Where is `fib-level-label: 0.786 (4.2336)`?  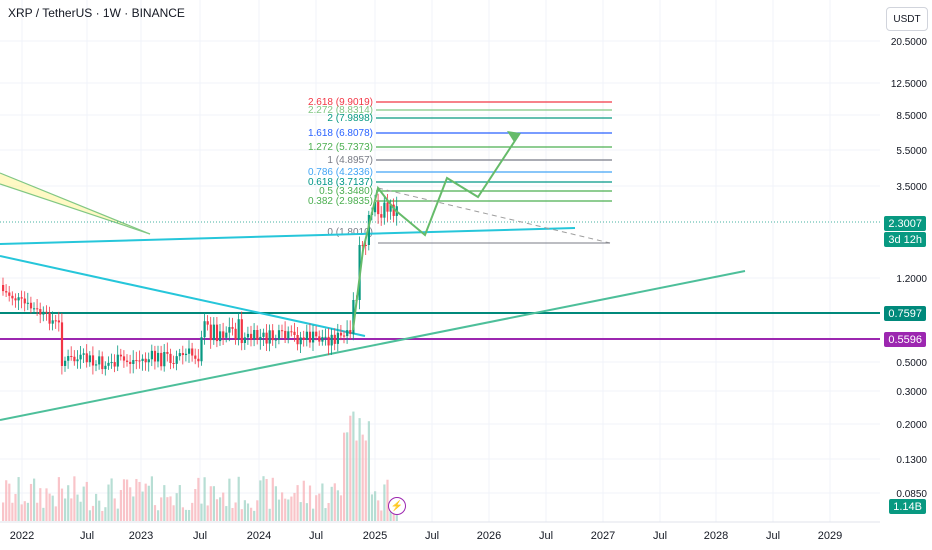 fib-level-label: 0.786 (4.2336) is located at coordinates (340, 172).